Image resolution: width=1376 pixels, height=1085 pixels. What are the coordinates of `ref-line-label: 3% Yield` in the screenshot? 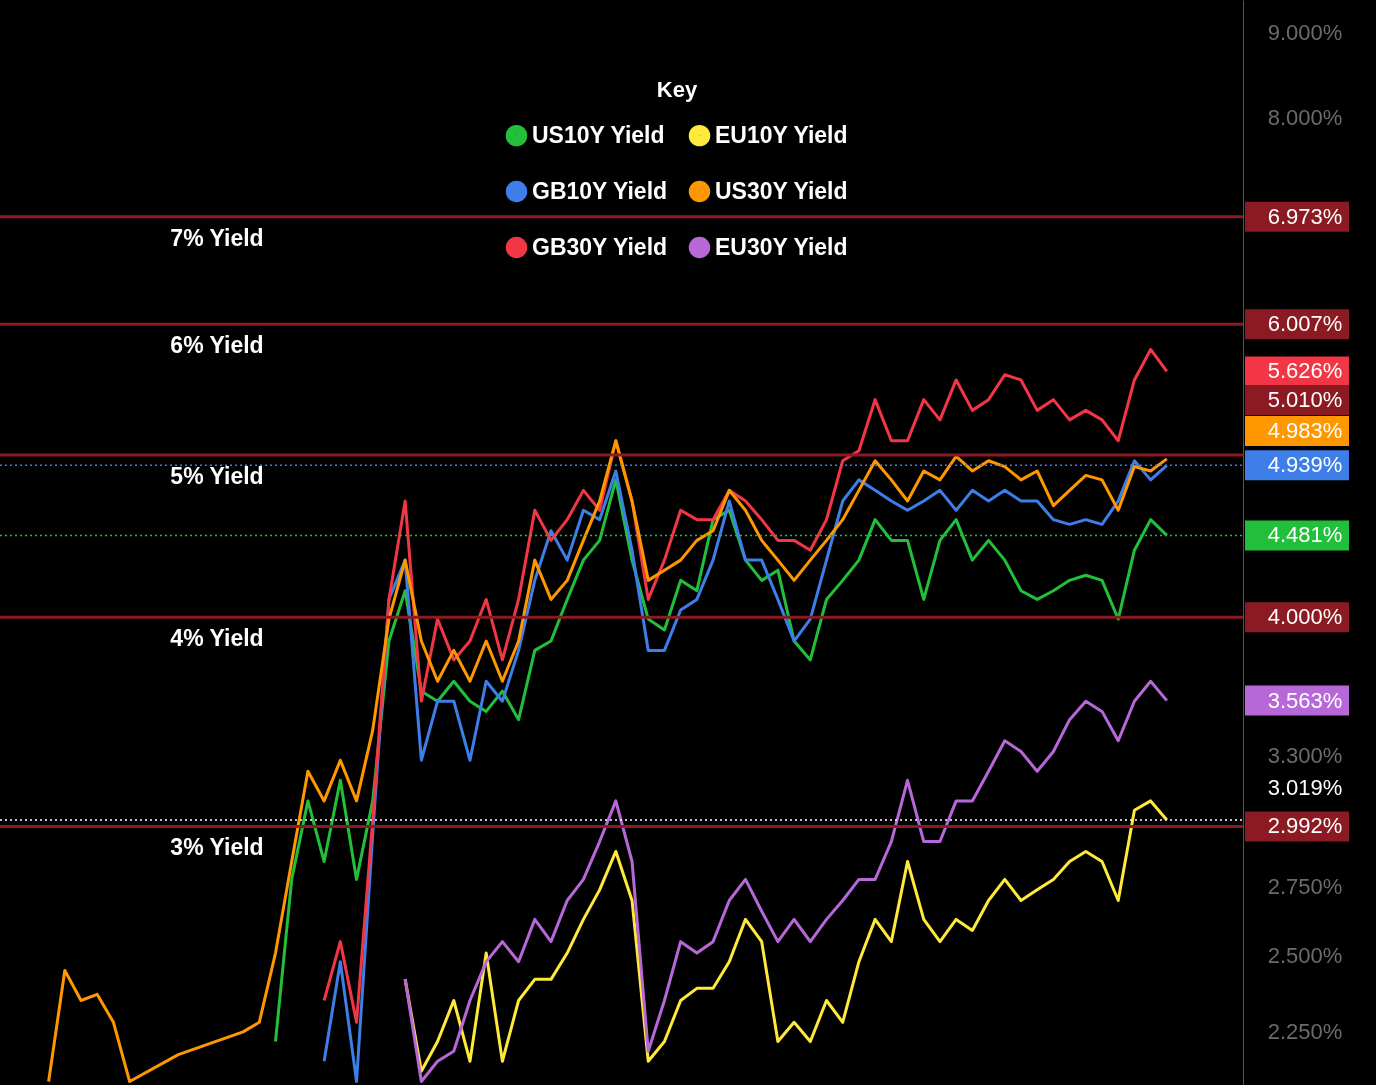 It's located at (217, 847).